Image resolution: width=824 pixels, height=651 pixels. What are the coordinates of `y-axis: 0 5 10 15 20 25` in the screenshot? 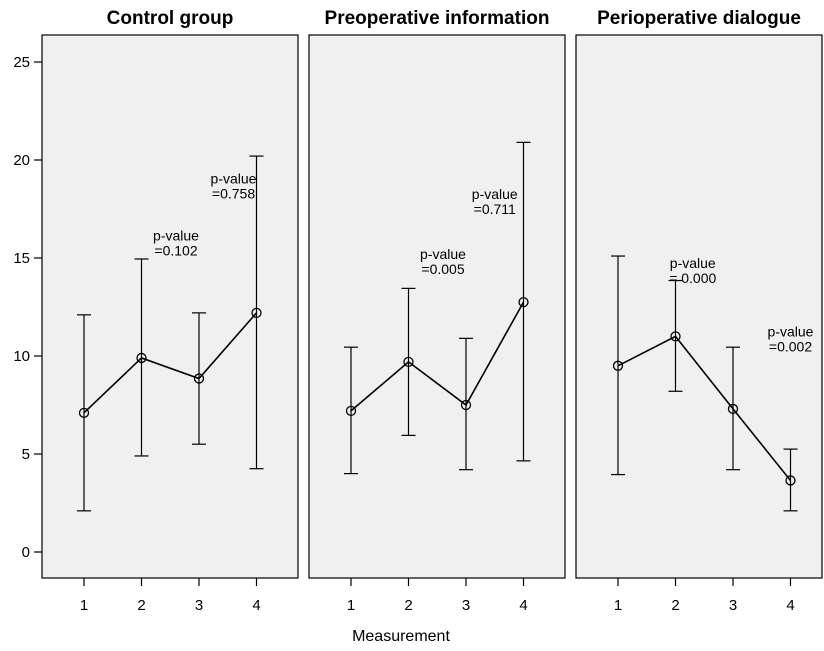 It's located at (27, 307).